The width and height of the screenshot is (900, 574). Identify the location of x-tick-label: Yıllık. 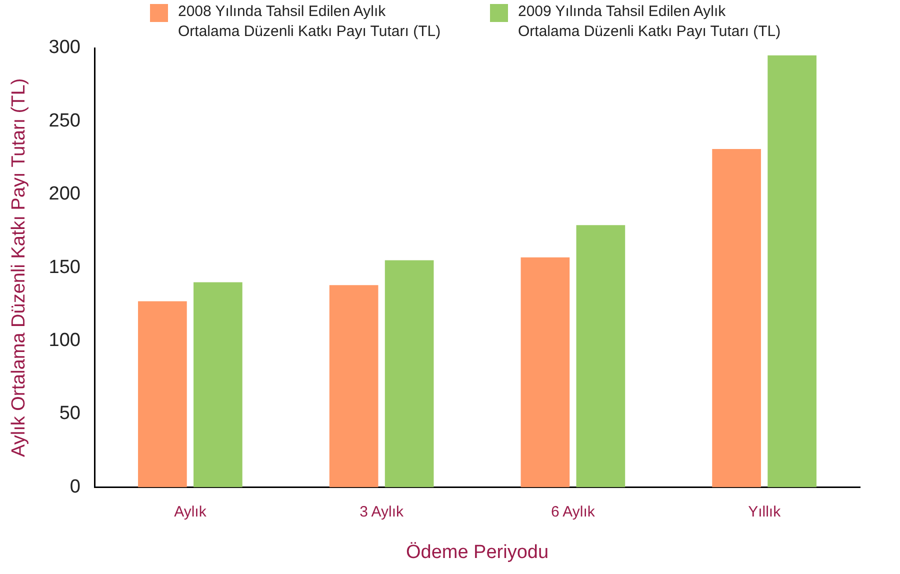
(765, 511).